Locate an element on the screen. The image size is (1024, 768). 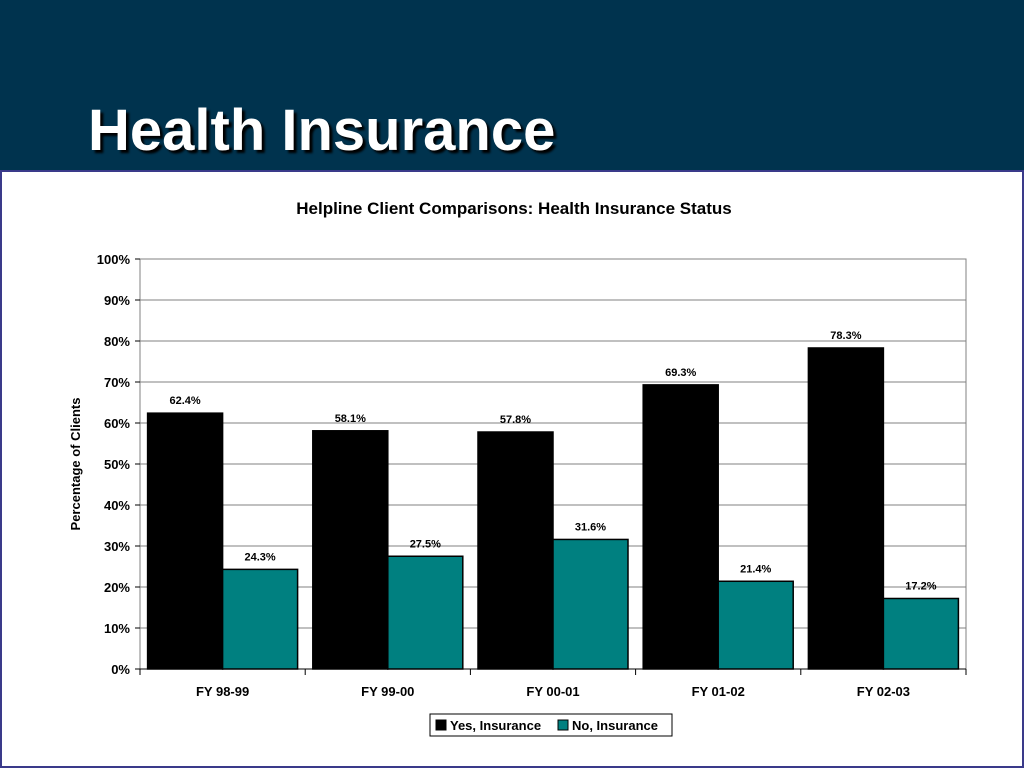
legend: Yes, Insurance No, Insurance is located at coordinates (551, 725).